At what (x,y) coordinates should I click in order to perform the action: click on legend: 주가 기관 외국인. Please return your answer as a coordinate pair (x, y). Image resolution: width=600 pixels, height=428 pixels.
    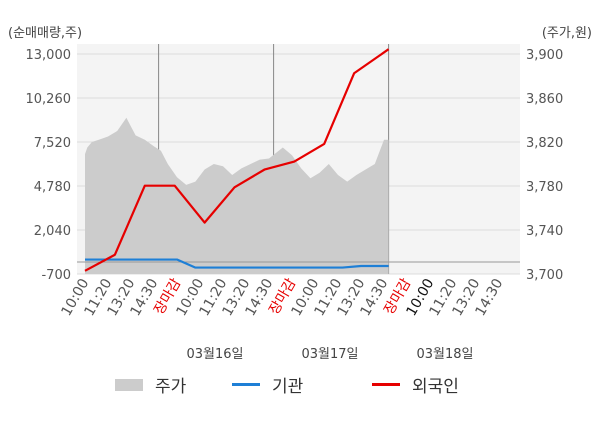
    Looking at the image, I should click on (300, 387).